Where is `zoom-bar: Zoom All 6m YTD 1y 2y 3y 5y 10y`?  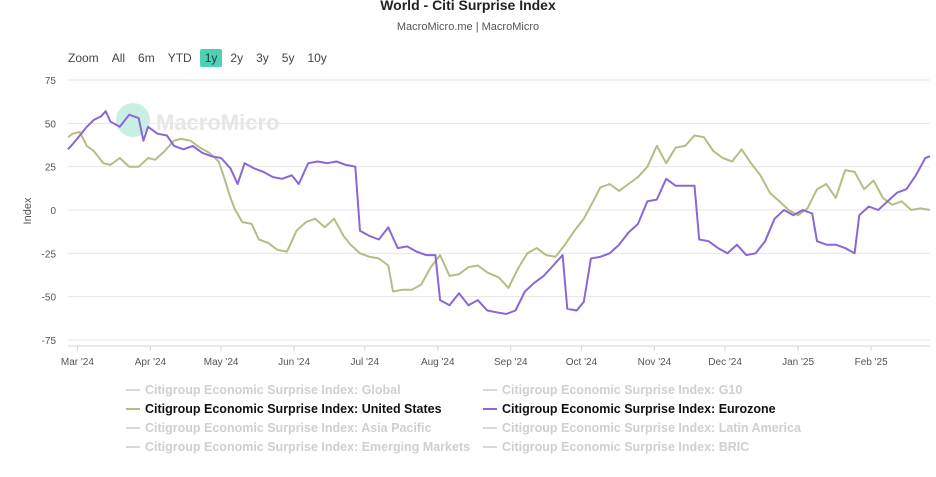 zoom-bar: Zoom All 6m YTD 1y 2y 3y 5y 10y is located at coordinates (200, 58).